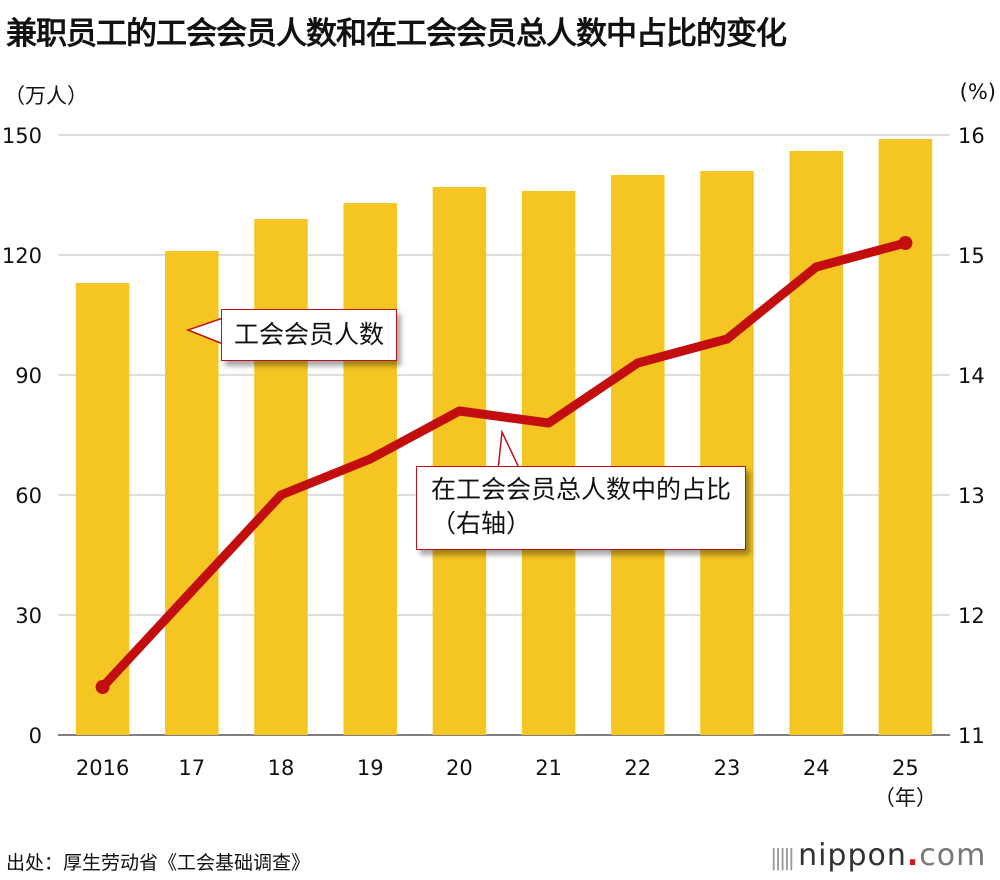  I want to click on x-tick-label: 23, so click(727, 768).